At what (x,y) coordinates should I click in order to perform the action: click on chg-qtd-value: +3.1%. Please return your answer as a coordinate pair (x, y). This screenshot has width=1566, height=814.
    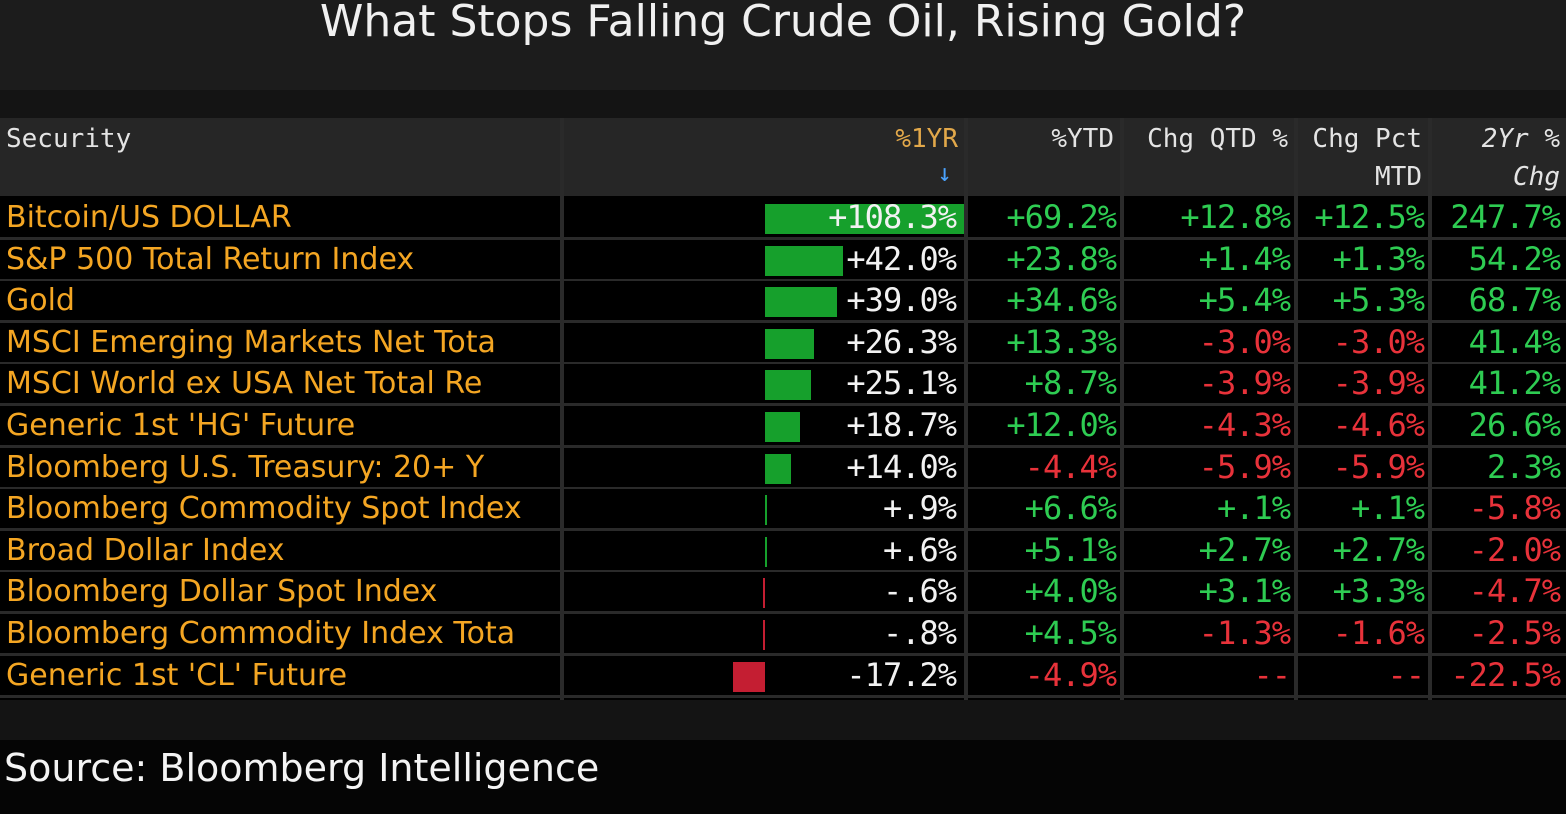
    Looking at the image, I should click on (1244, 591).